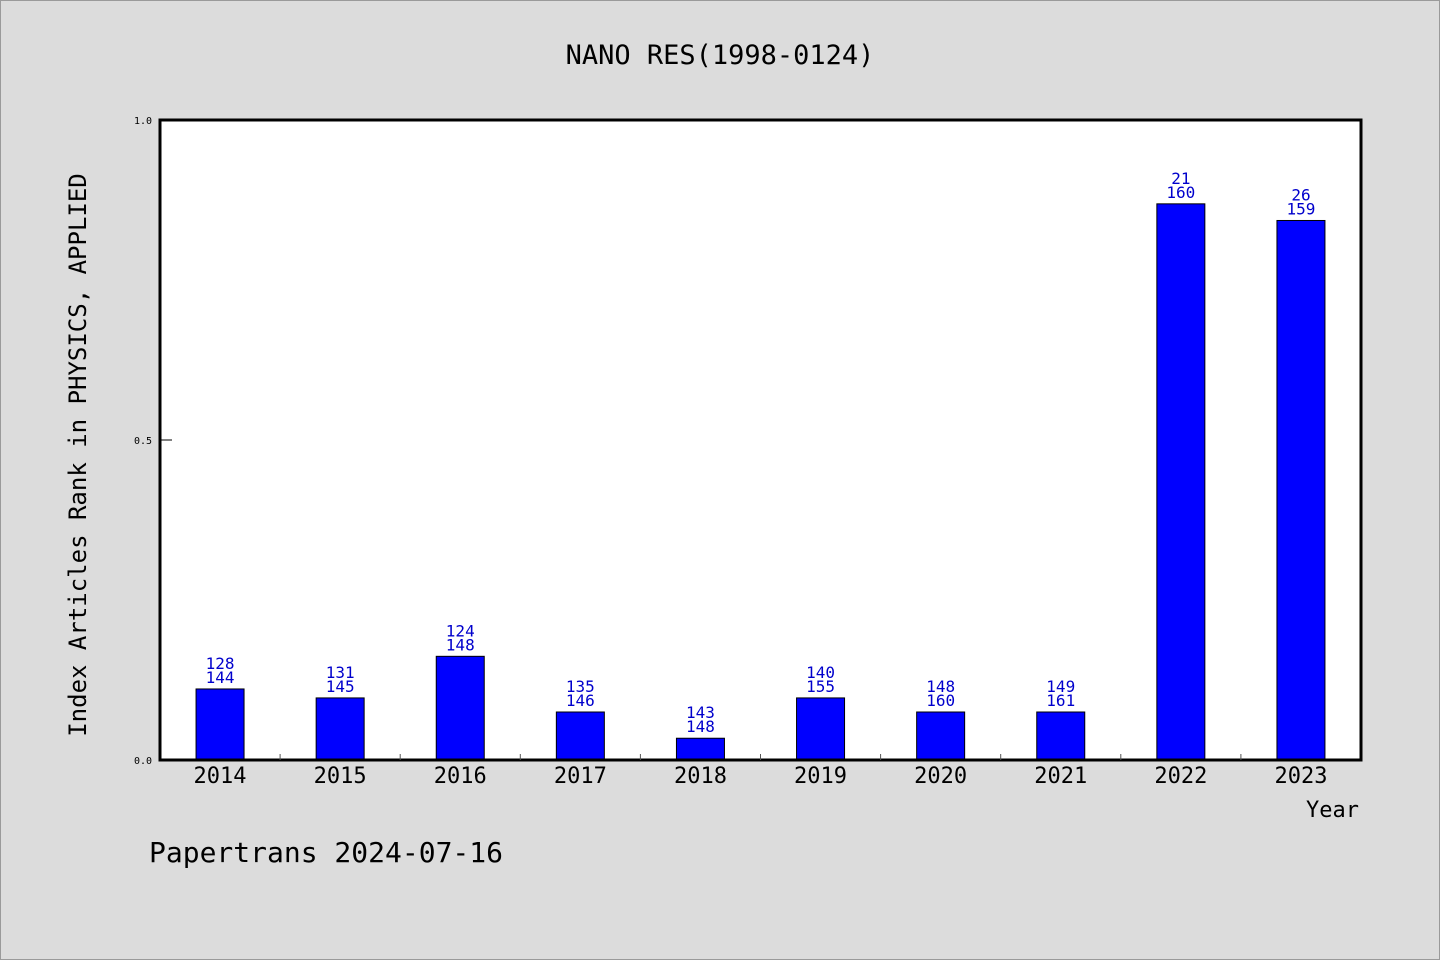  Describe the element at coordinates (1180, 776) in the screenshot. I see `x-tick-label: 2022` at that location.